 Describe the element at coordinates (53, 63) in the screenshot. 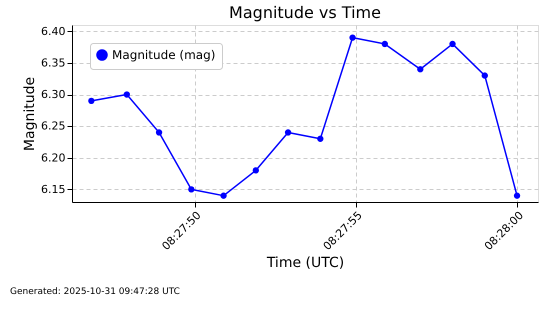

I see `y-tick-label: 6.35` at that location.